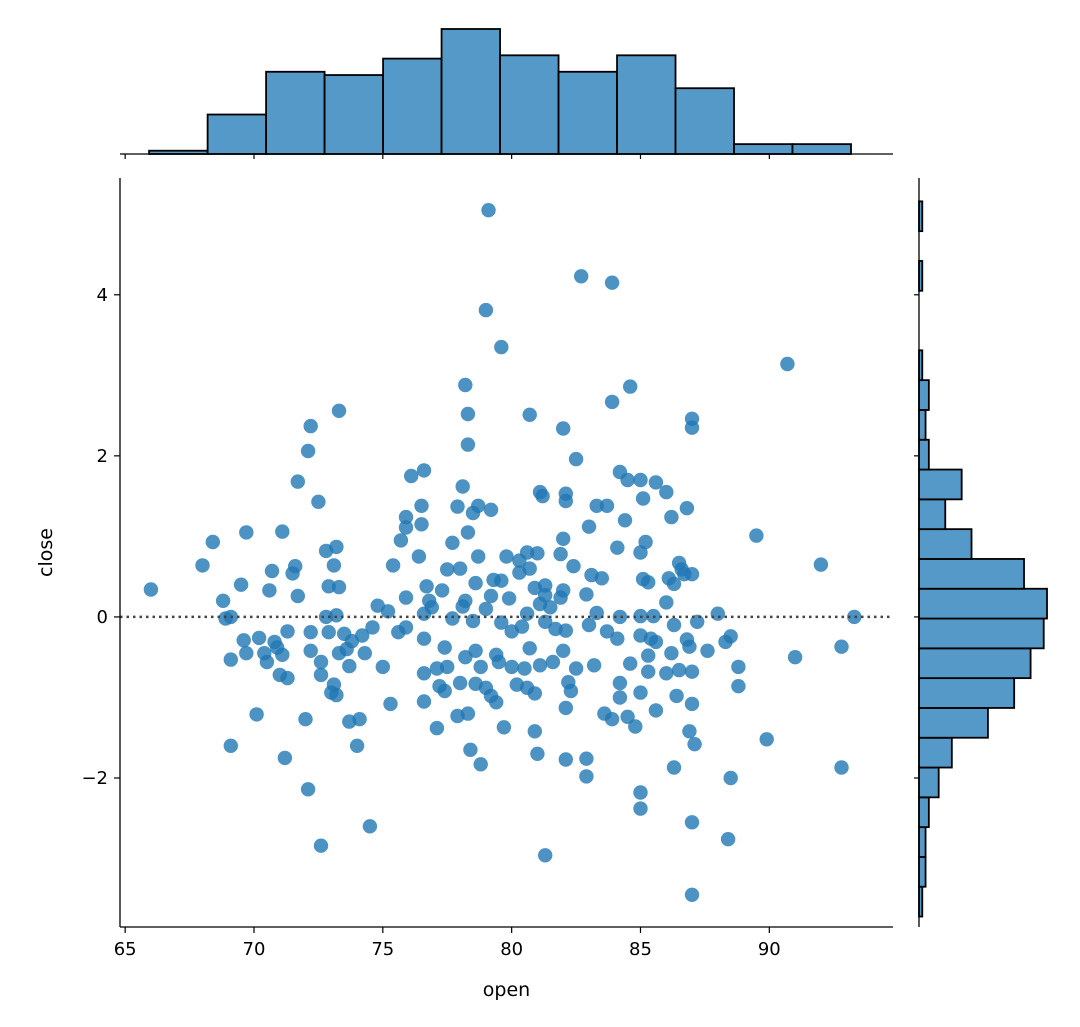  What do you see at coordinates (506, 990) in the screenshot?
I see `x-axis-label: open` at bounding box center [506, 990].